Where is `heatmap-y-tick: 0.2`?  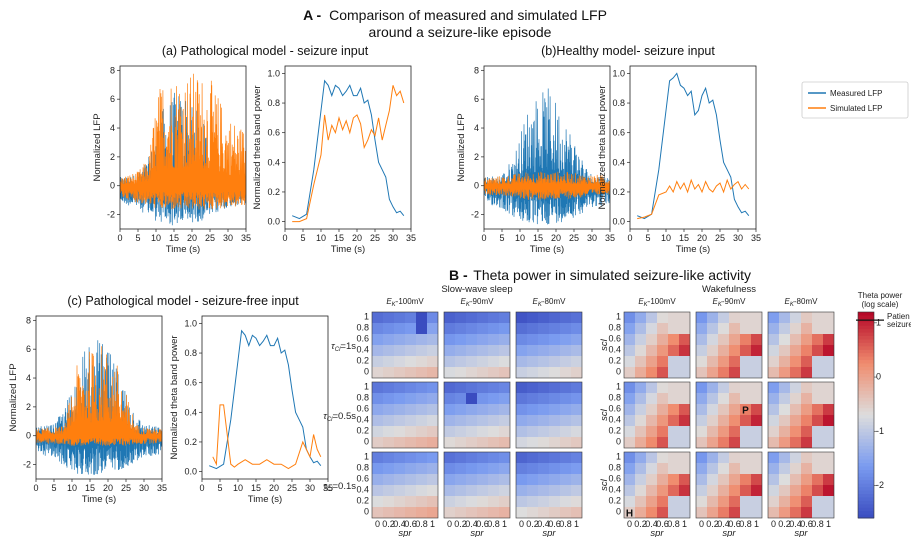
heatmap-y-tick: 0.2 is located at coordinates (362, 431).